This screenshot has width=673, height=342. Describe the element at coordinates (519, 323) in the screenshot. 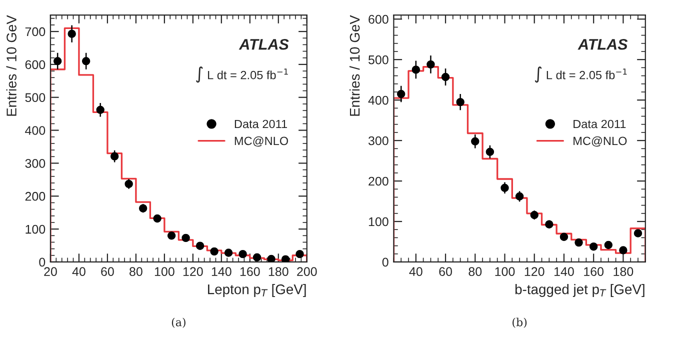

I see `text: (b)` at that location.